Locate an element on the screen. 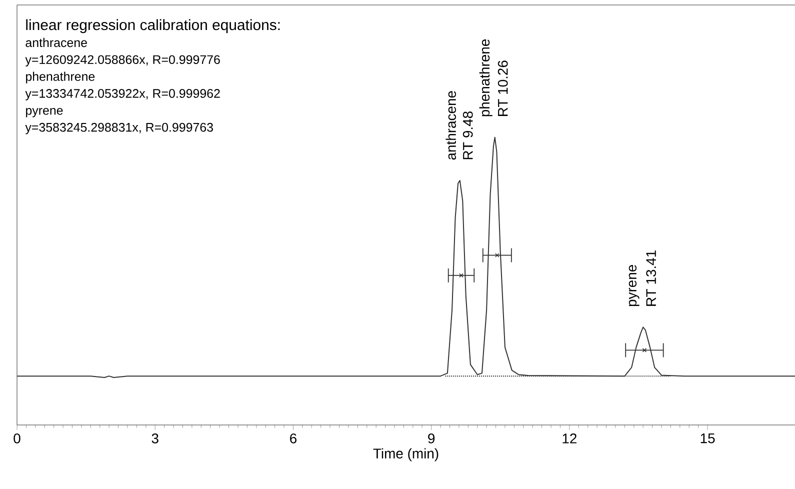 The height and width of the screenshot is (489, 795). annotation: RT 9.48 is located at coordinates (467, 136).